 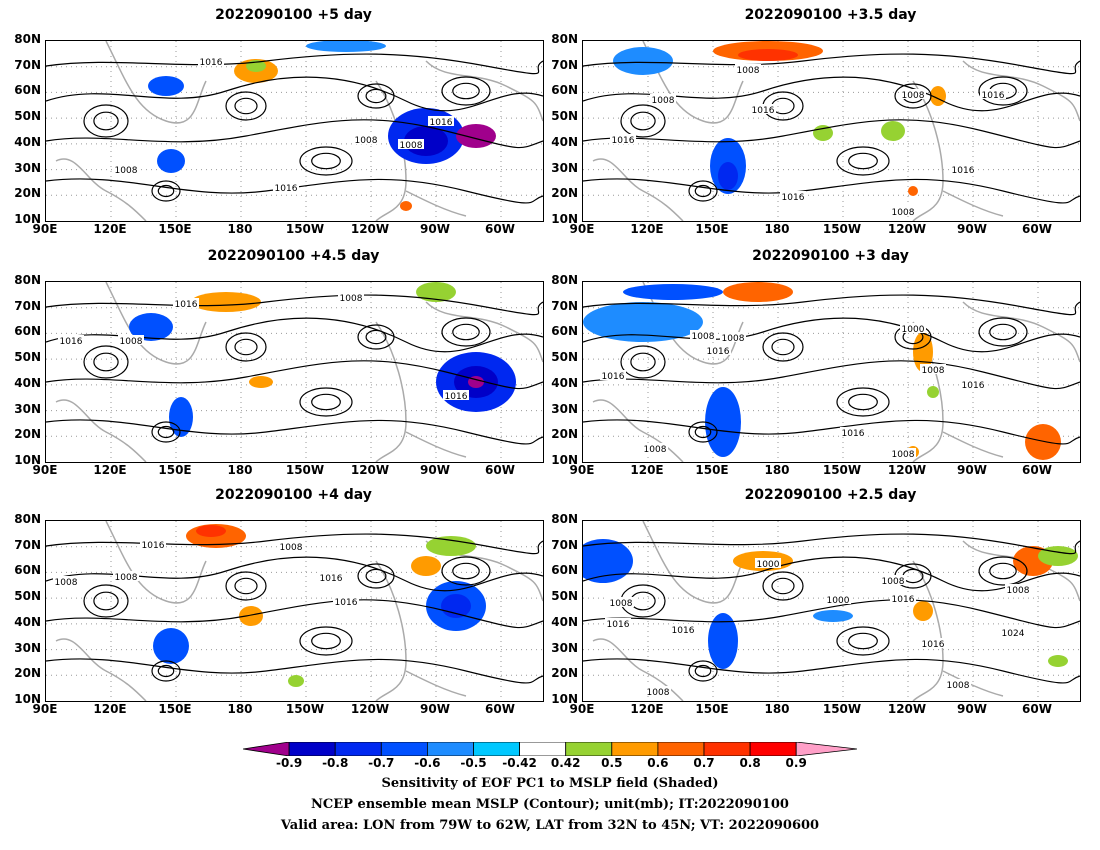 I want to click on map-area: 1008 1008 1016 1008 1016 1016 1016 1016 1008, so click(x=831, y=131).